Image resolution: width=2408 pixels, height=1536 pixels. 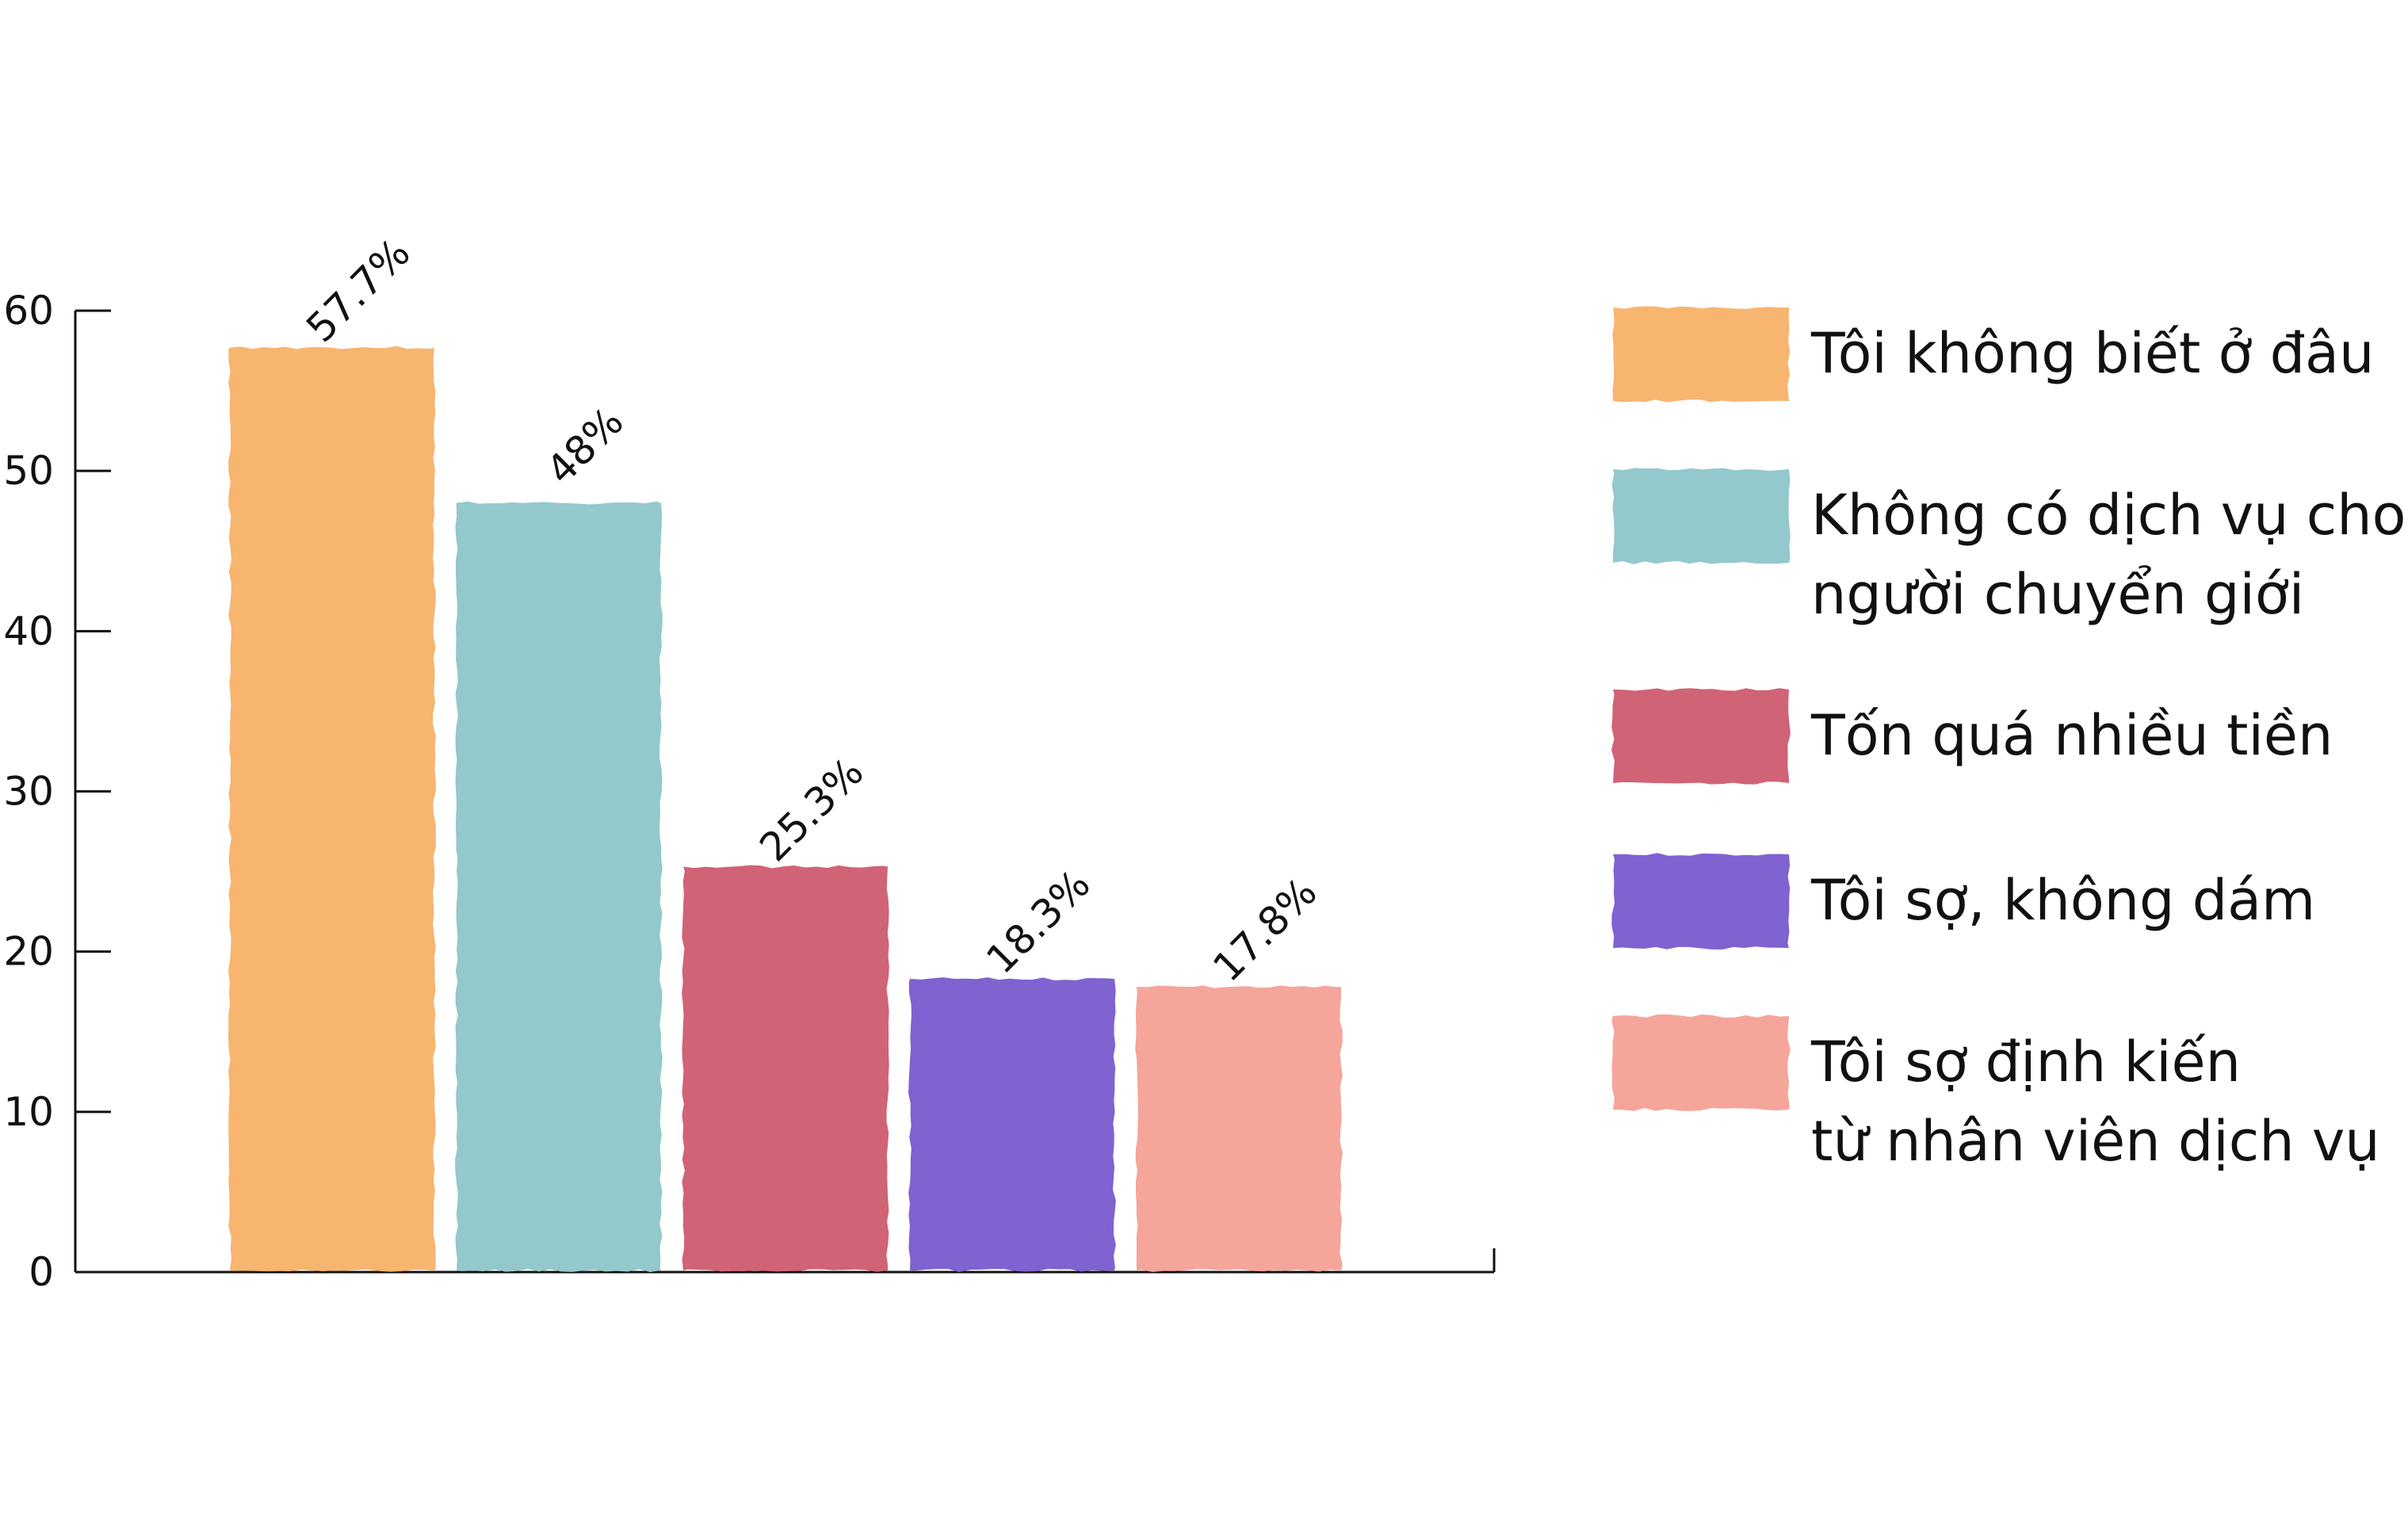 I want to click on legend-label-2: người chuyển giới, so click(x=2057, y=594).